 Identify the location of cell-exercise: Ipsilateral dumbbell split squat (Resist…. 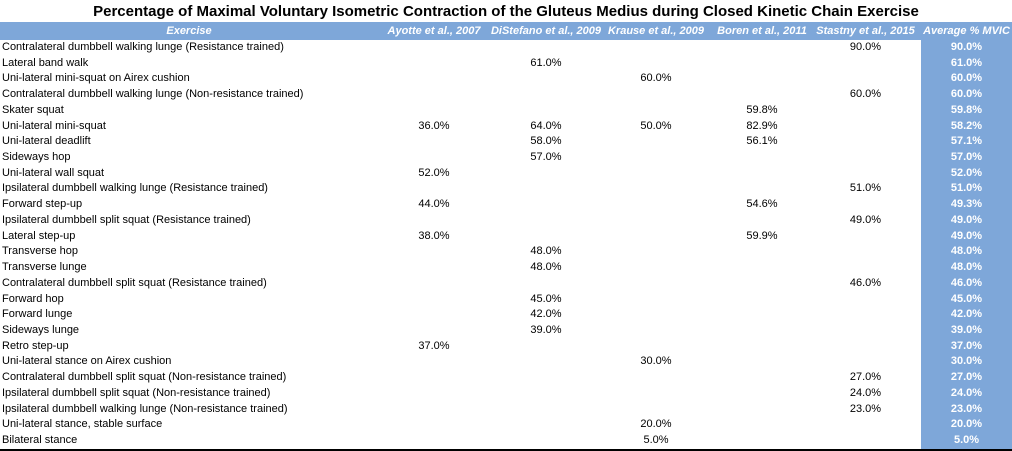
(126, 219).